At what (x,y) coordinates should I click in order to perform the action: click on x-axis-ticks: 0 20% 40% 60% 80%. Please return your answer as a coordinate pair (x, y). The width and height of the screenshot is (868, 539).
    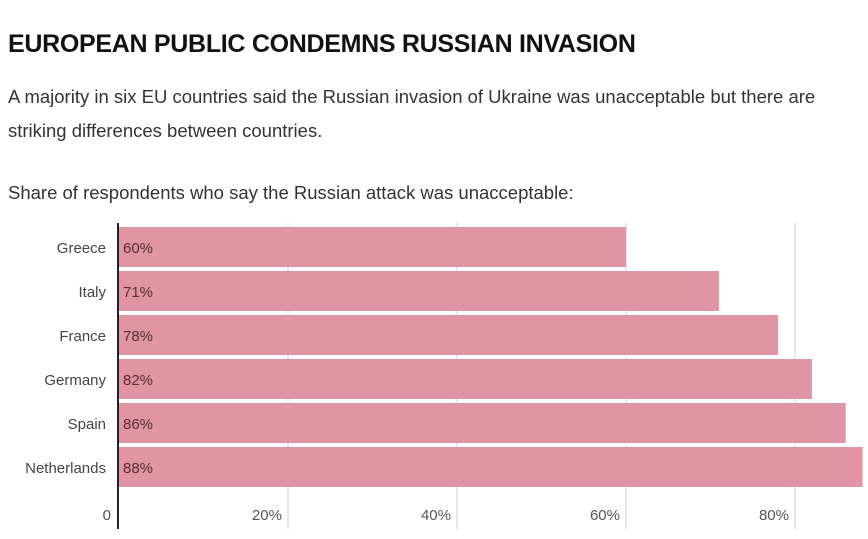
    Looking at the image, I should click on (446, 515).